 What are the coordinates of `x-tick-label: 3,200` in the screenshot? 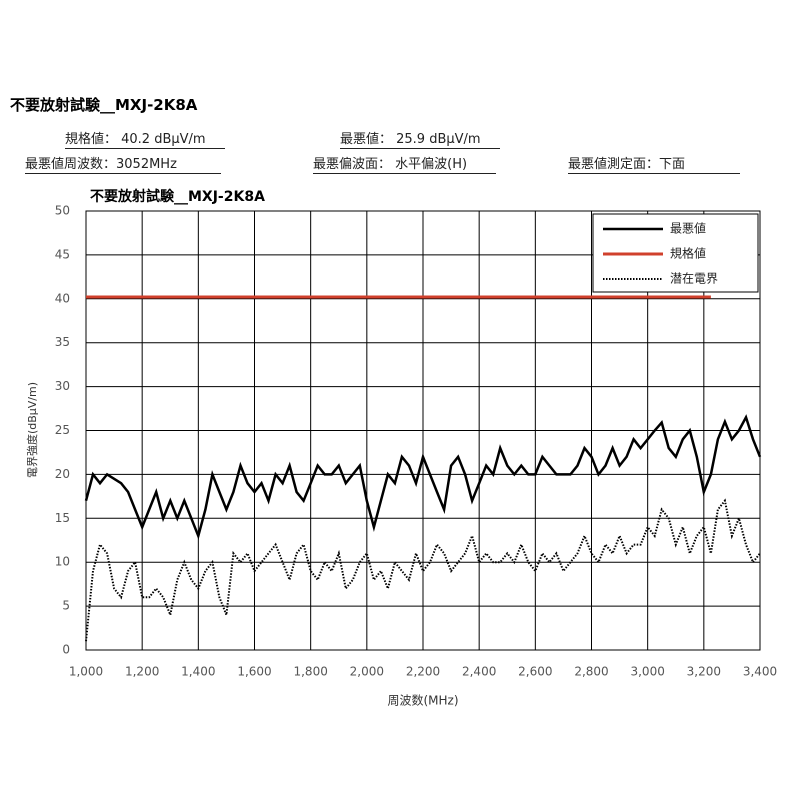 It's located at (704, 672).